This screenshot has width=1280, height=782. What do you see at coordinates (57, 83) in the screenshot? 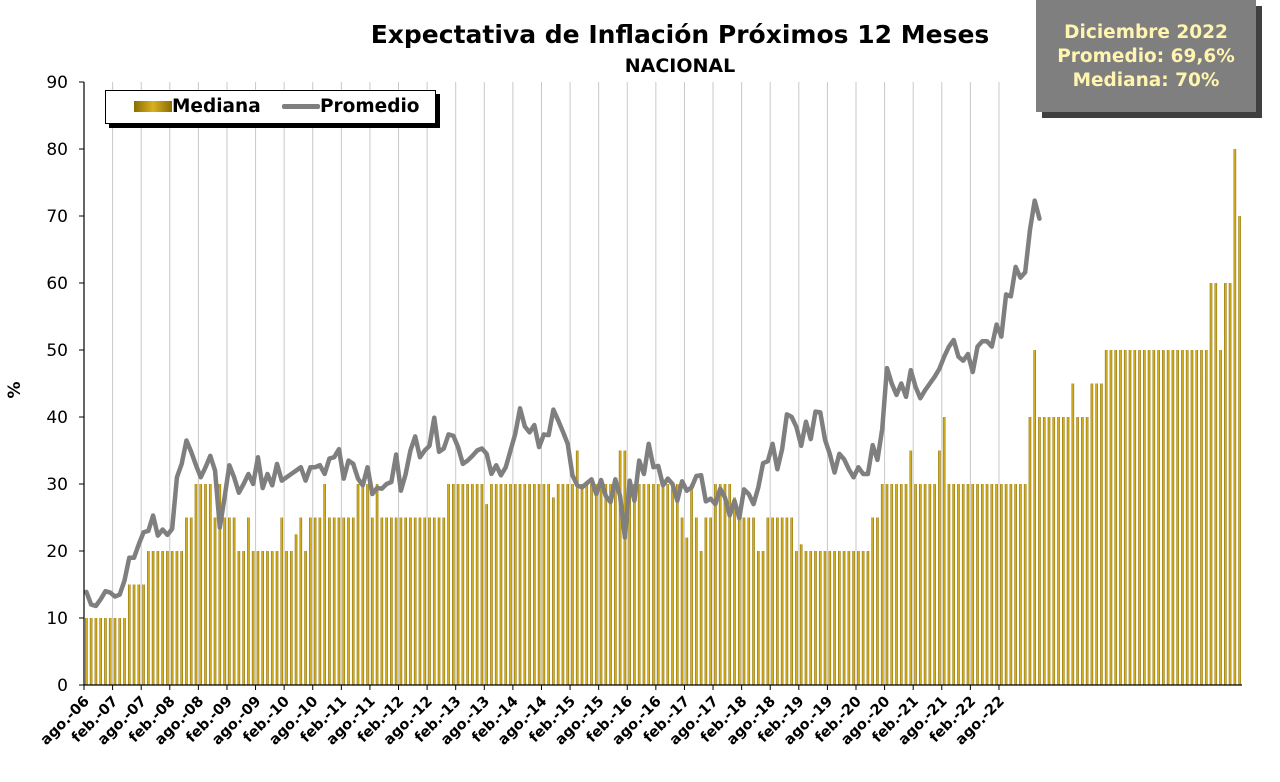
I see `y-tick-label: 90` at bounding box center [57, 83].